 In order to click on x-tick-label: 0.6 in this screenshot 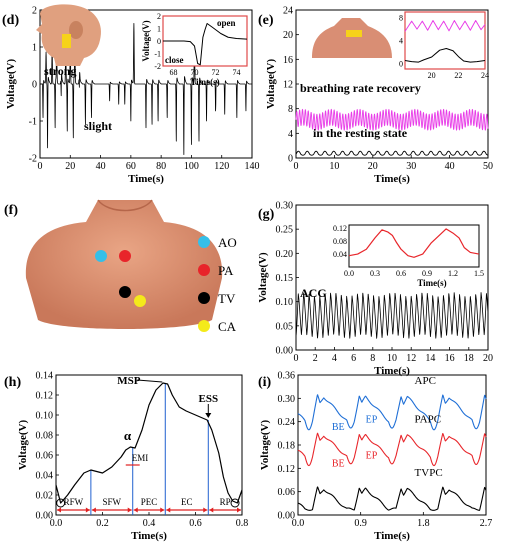, I will do `click(195, 523)`.